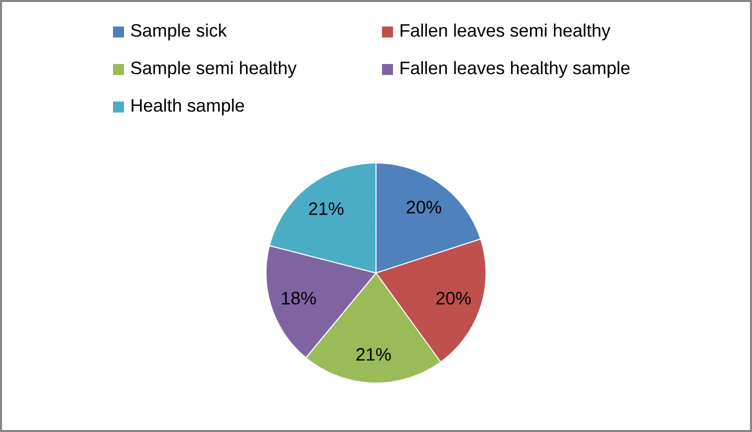  I want to click on legend-label: Sample semi healthy, so click(214, 69).